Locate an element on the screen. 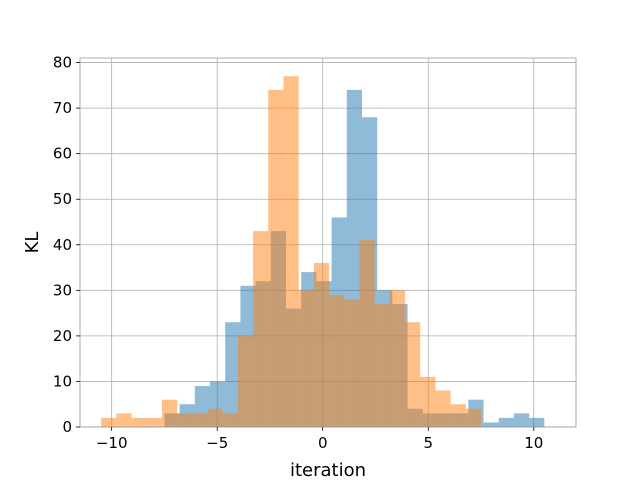  y-tick-label: 80 is located at coordinates (62, 63).